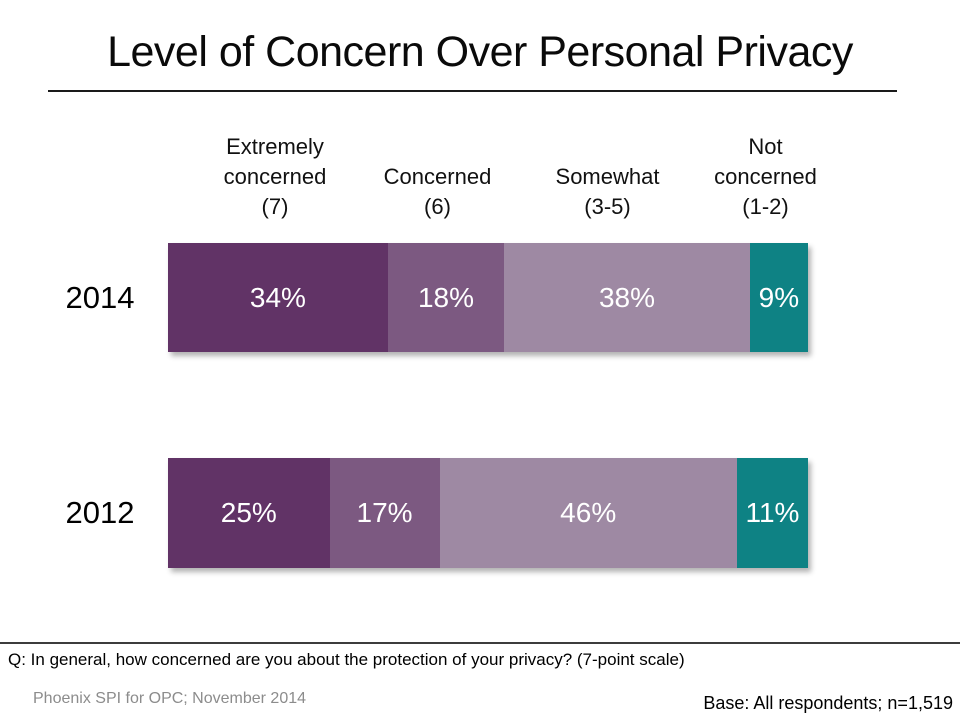 This screenshot has width=960, height=720. I want to click on footer-divider, so click(480, 643).